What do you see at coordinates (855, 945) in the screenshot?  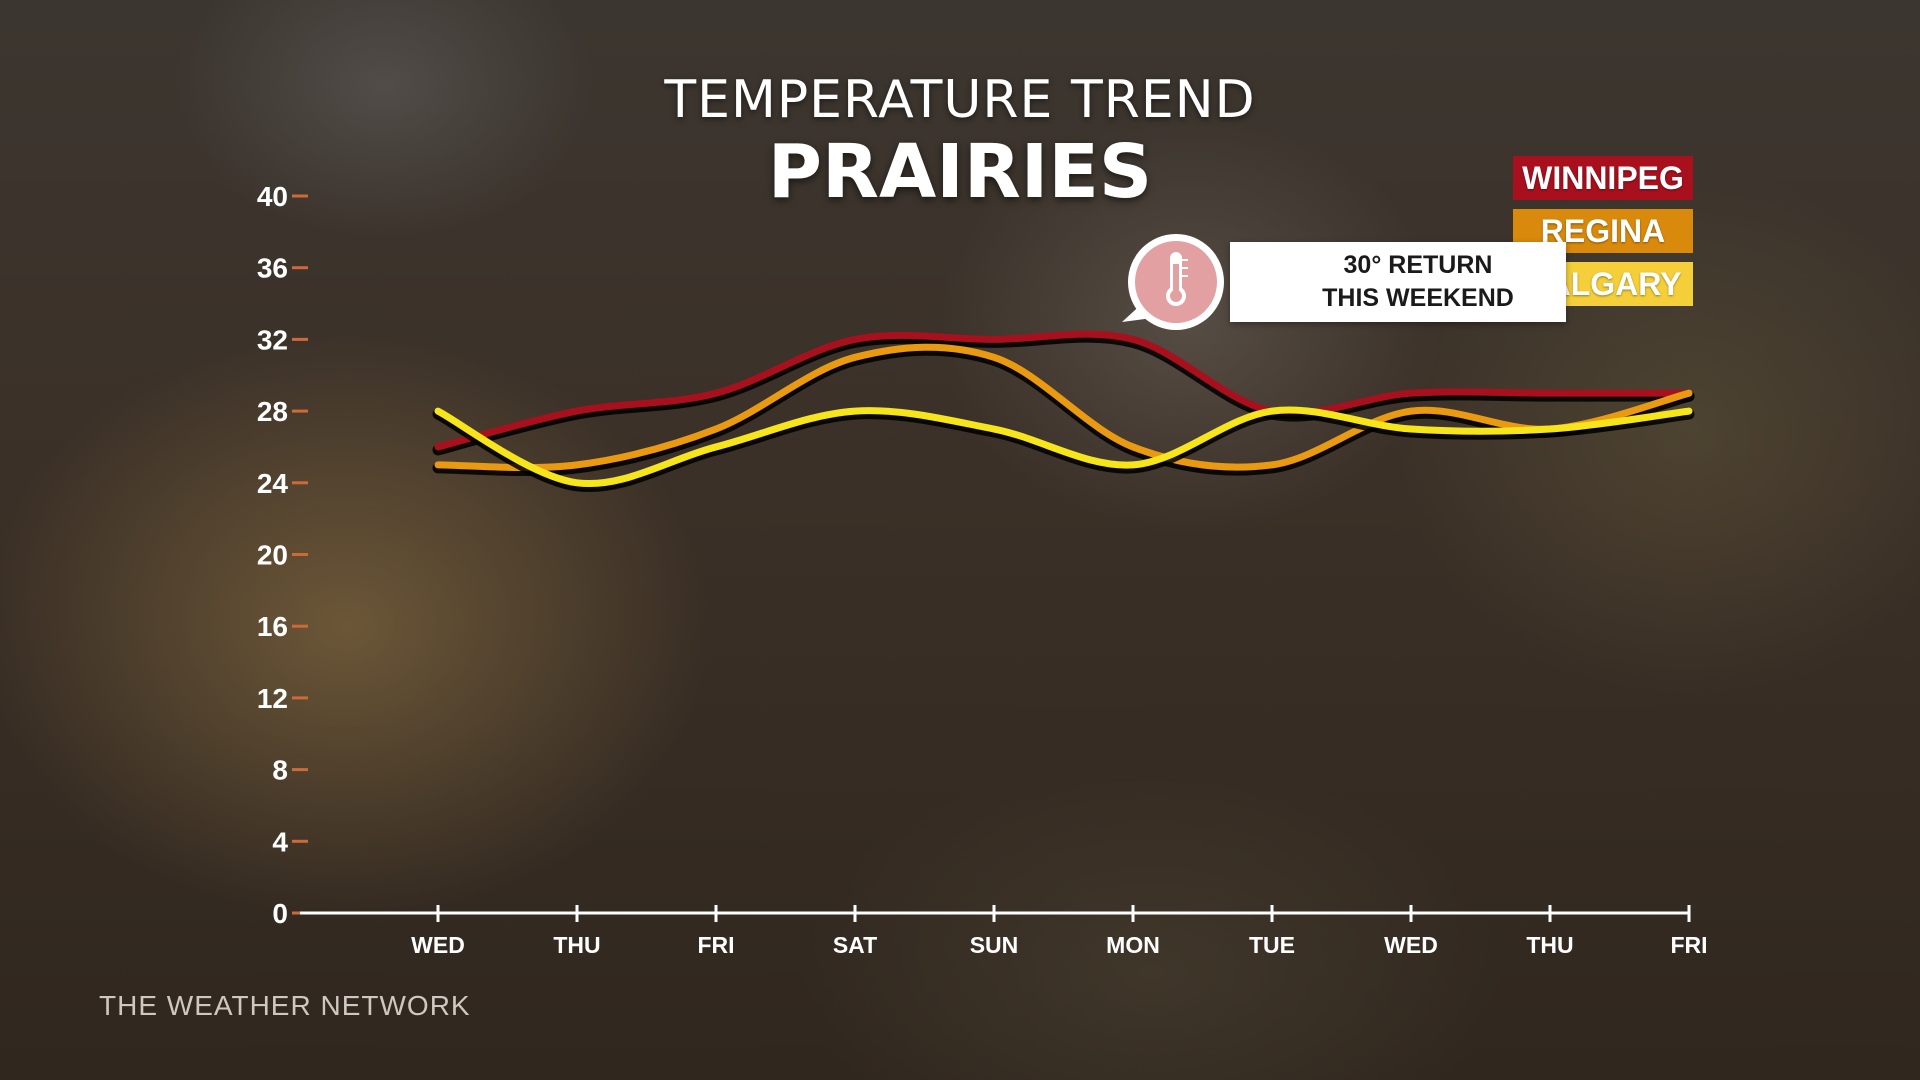 I see `x-tick-label: SAT` at bounding box center [855, 945].